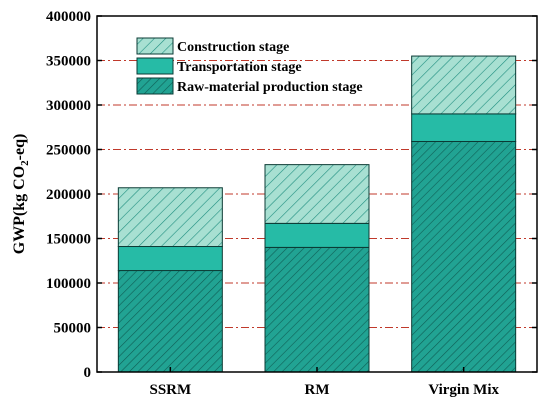 This screenshot has width=550, height=405. I want to click on bar-virgin-mix-transportation-stage, so click(464, 127).